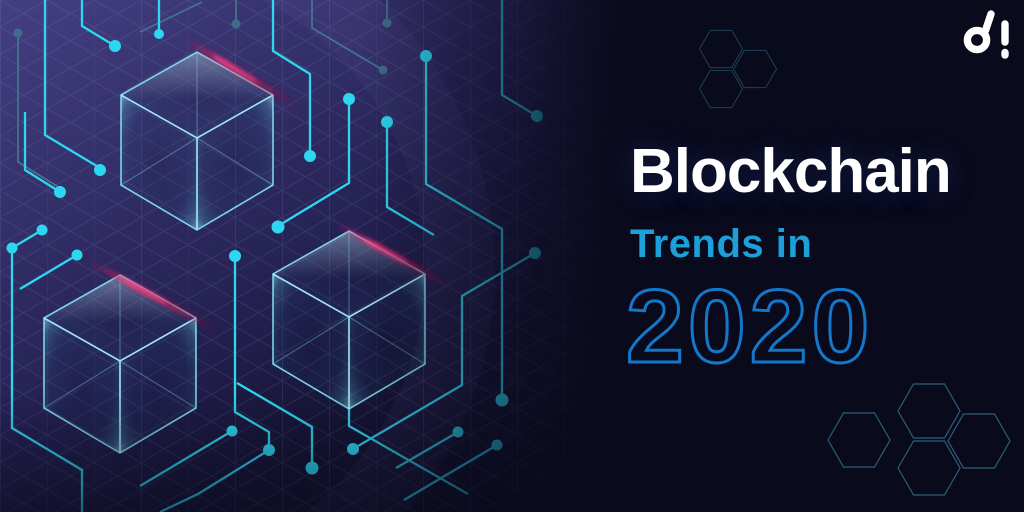  I want to click on headline-block: Blockchain Trends in, so click(820, 201).